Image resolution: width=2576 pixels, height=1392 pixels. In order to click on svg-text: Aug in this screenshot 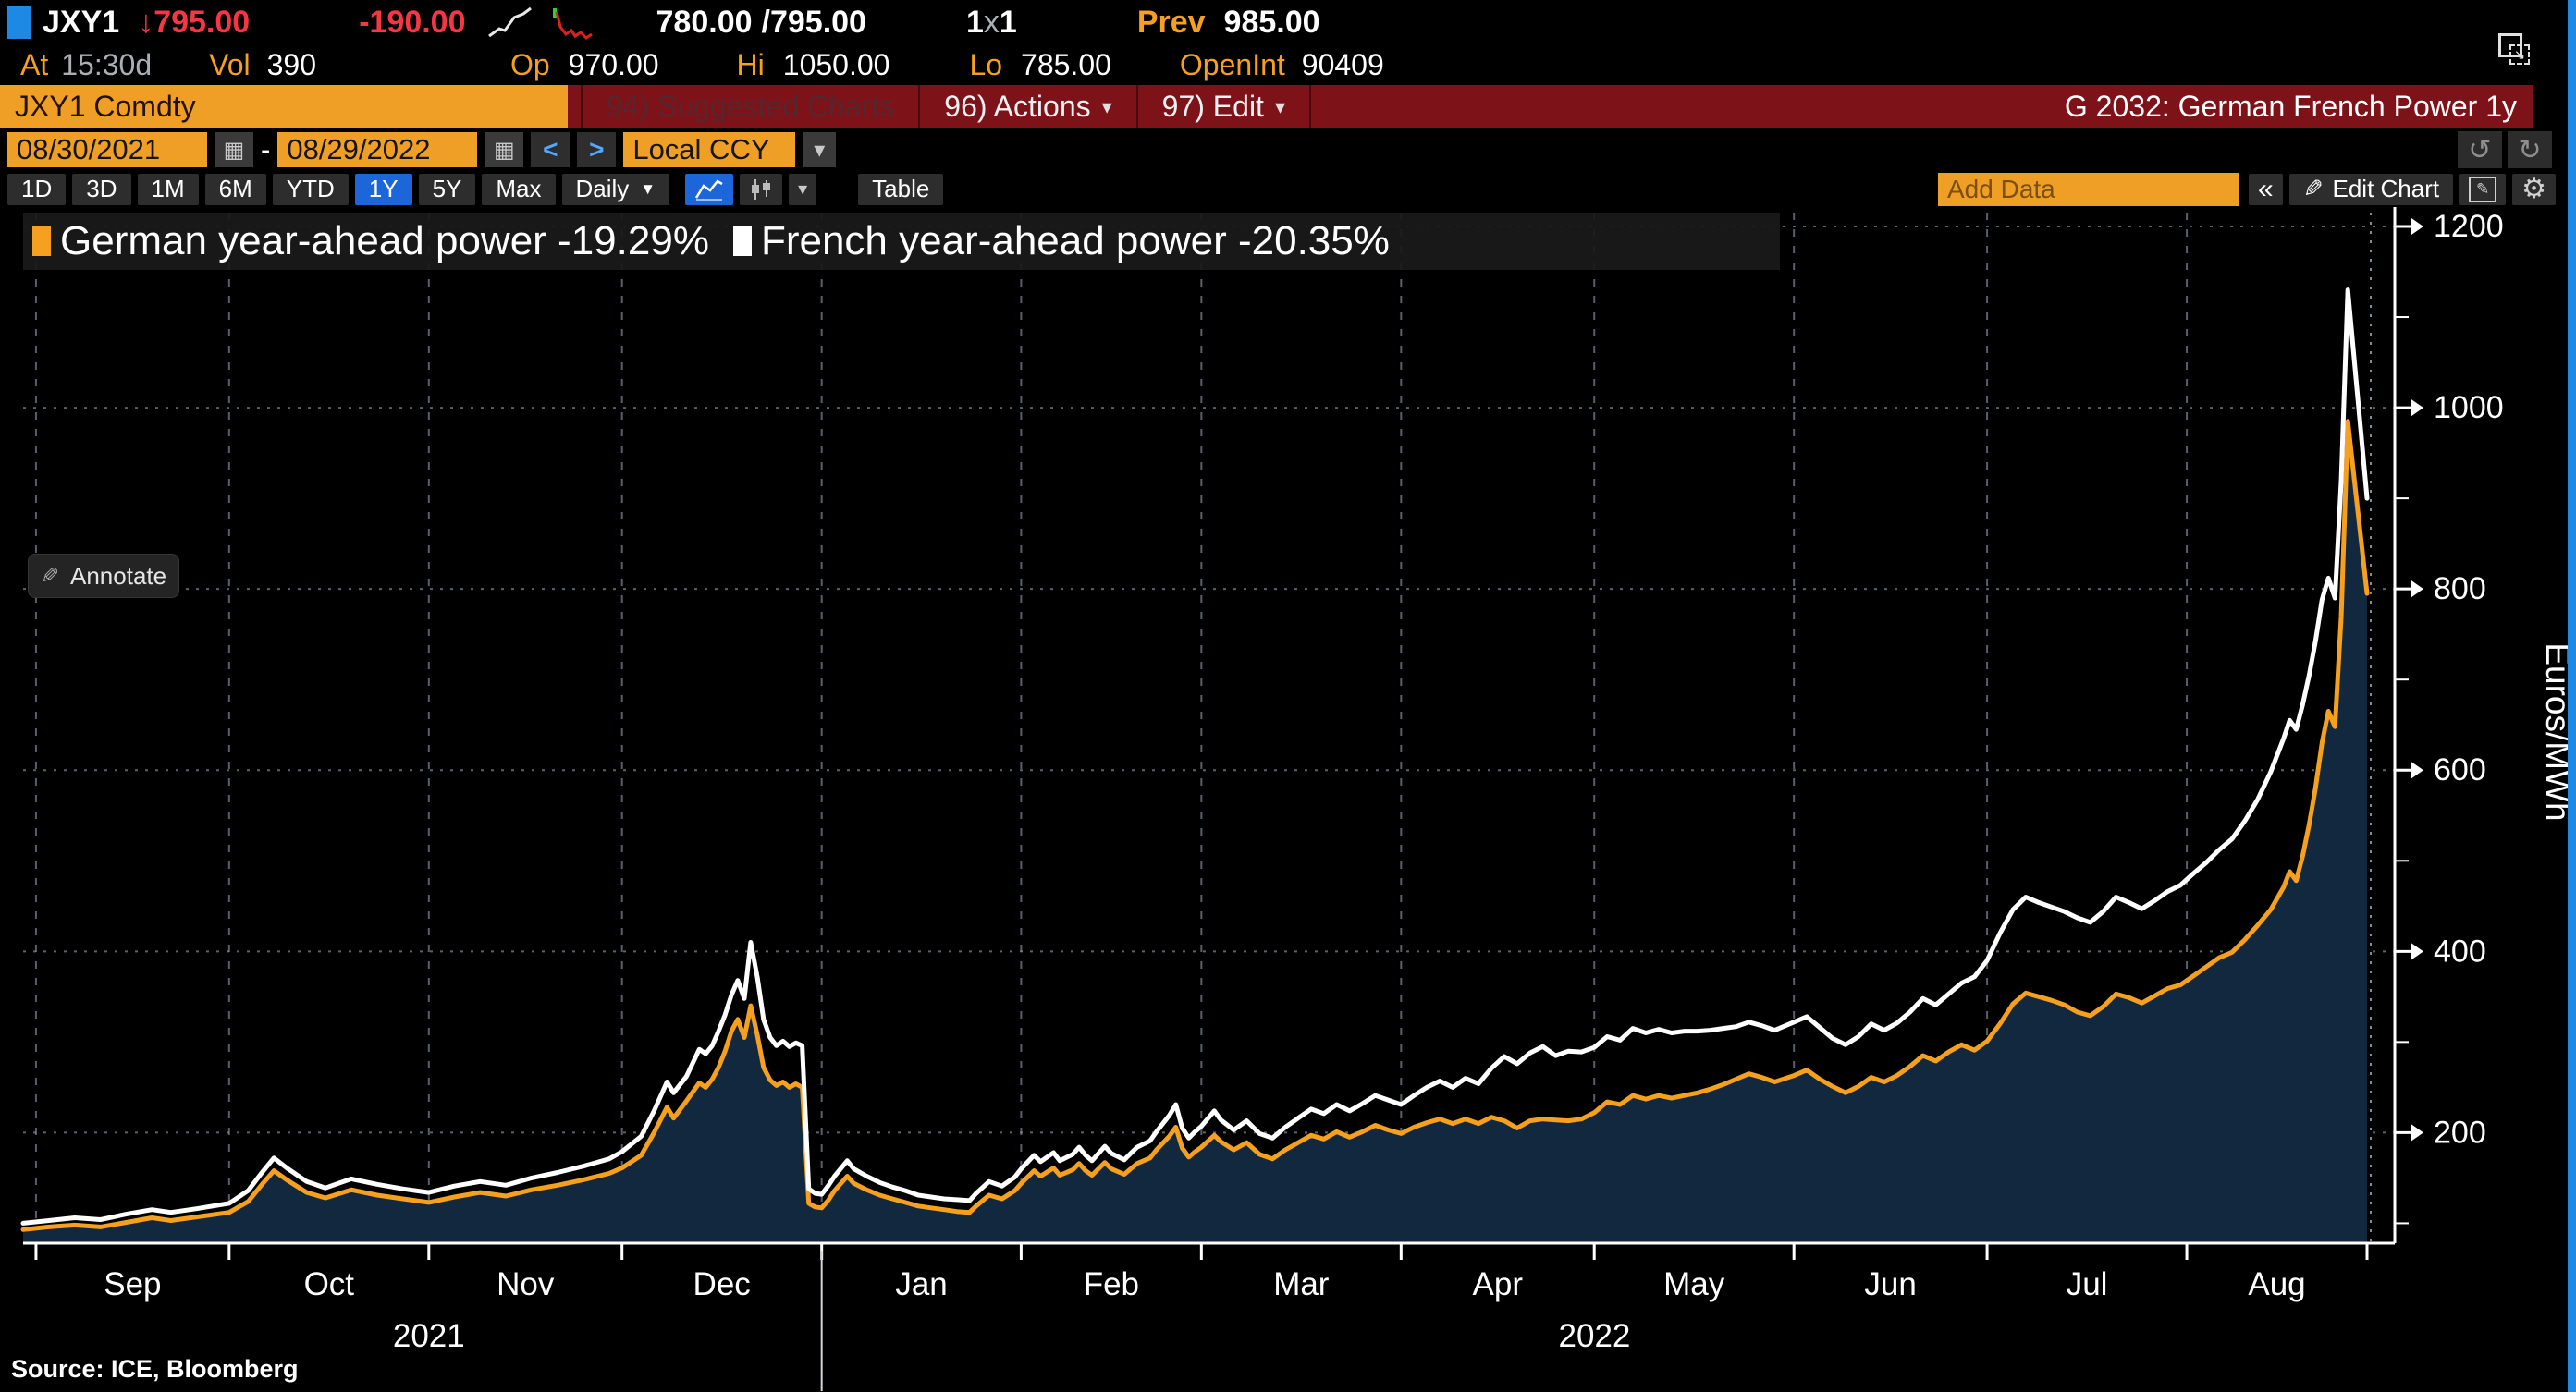, I will do `click(2276, 1284)`.